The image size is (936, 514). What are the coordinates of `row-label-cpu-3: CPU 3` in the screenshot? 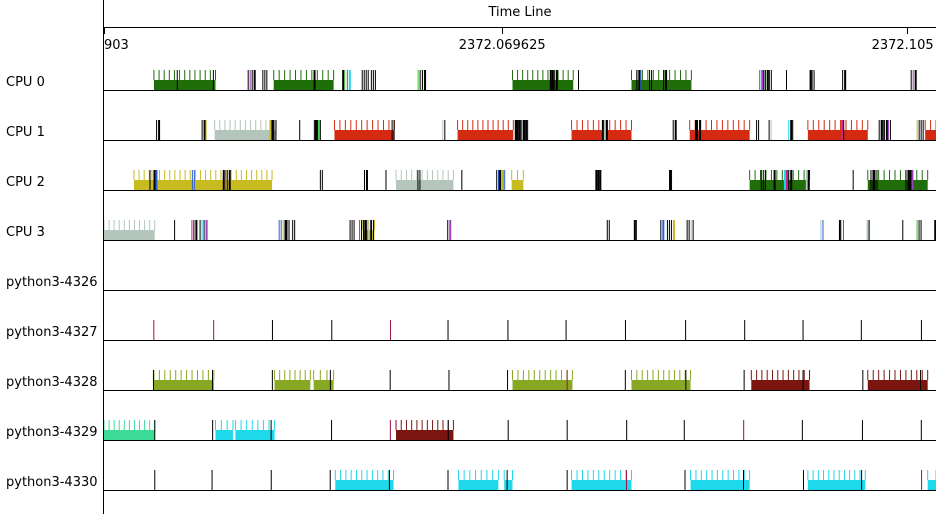 It's located at (25, 232).